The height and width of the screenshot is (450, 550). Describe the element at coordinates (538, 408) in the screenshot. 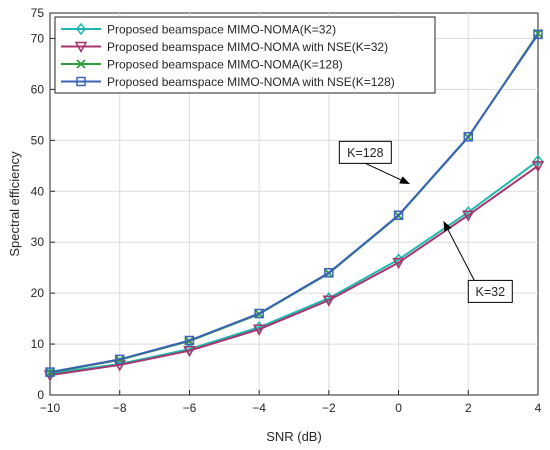

I see `x-tick-label: 4` at that location.